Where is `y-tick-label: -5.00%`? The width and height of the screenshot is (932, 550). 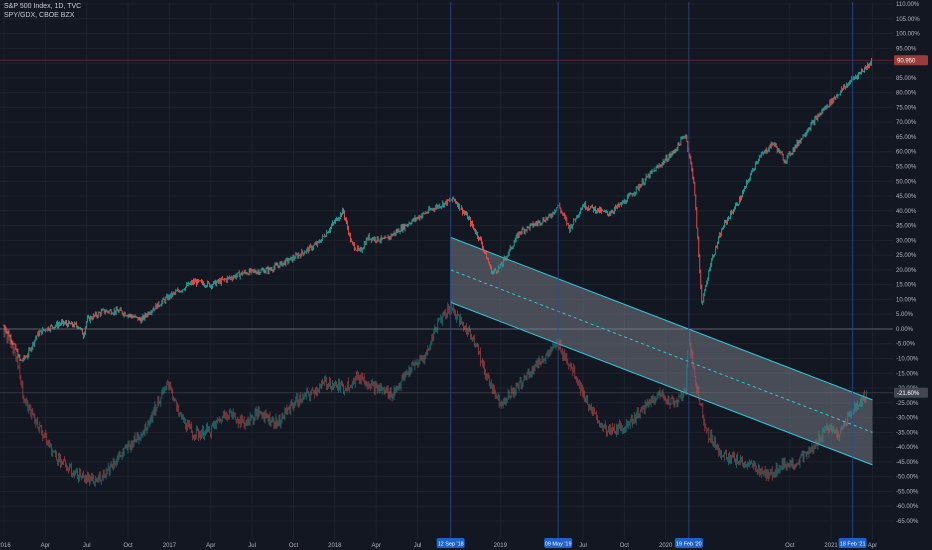 y-tick-label: -5.00% is located at coordinates (906, 345).